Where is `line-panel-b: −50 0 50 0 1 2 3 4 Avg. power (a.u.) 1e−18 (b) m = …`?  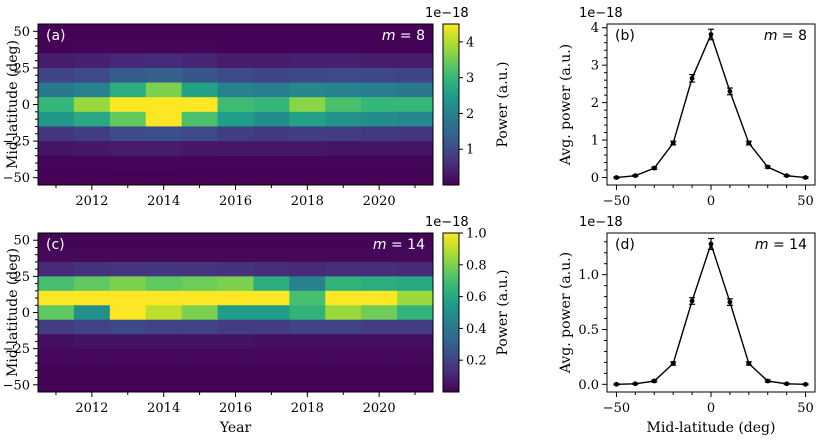
line-panel-b: −50 0 50 0 1 2 3 4 Avg. power (a.u.) 1e−18 (b) m = … is located at coordinates (687, 107).